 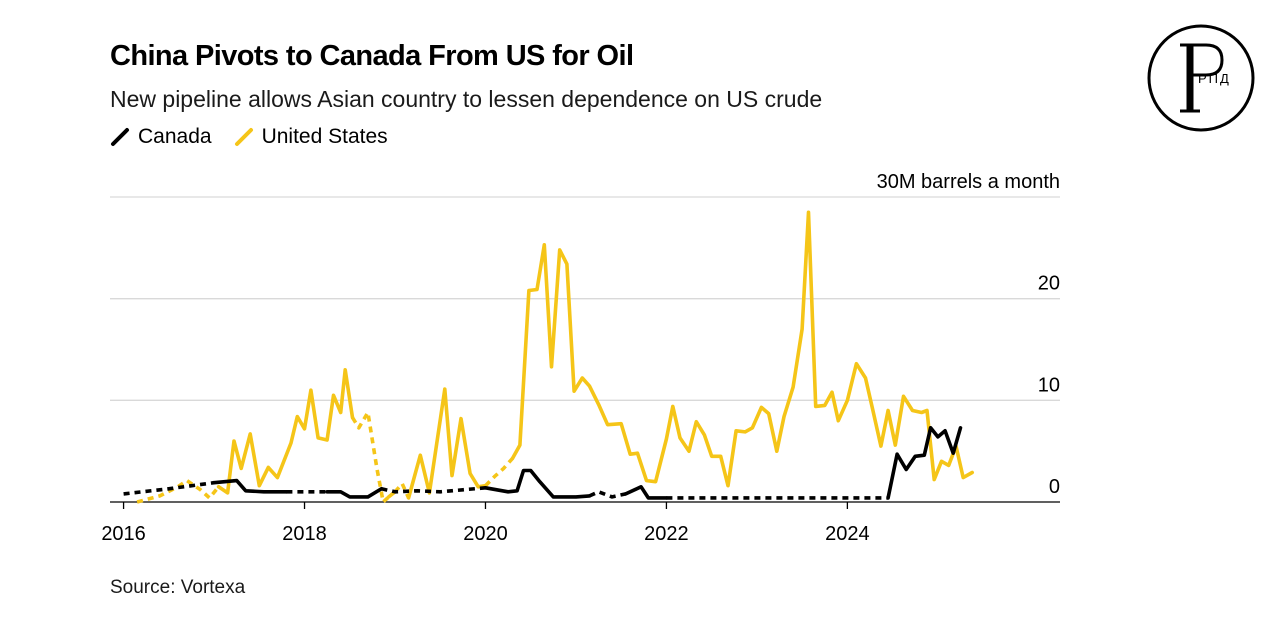 I want to click on legend-item-united-states: United States, so click(x=311, y=137).